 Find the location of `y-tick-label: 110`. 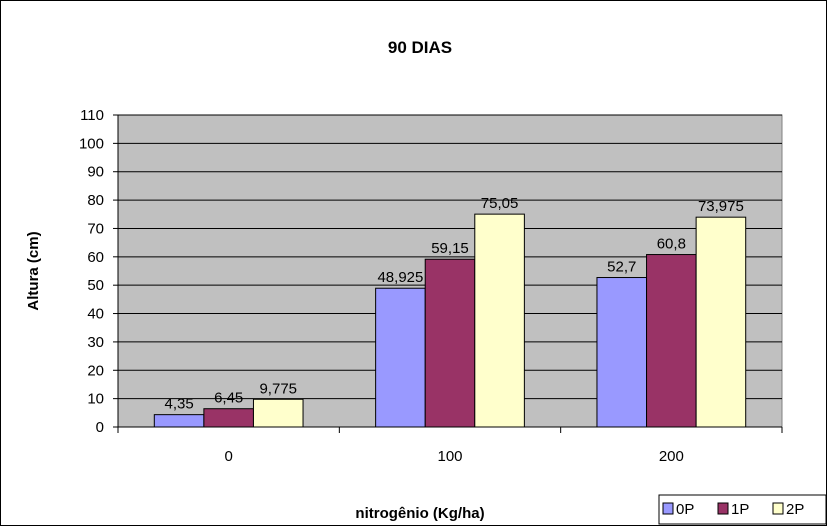

y-tick-label: 110 is located at coordinates (92, 115).